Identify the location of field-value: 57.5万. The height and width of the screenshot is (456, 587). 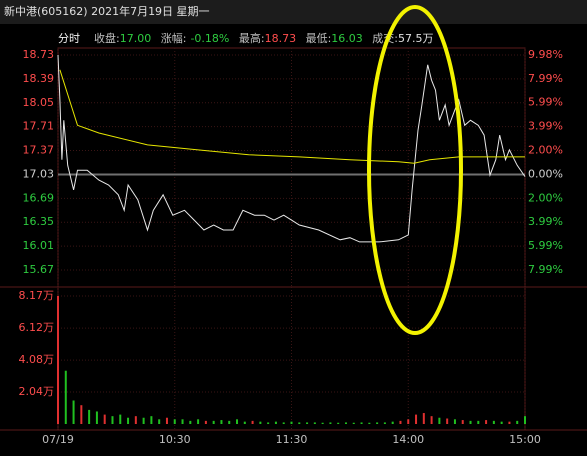
(416, 38).